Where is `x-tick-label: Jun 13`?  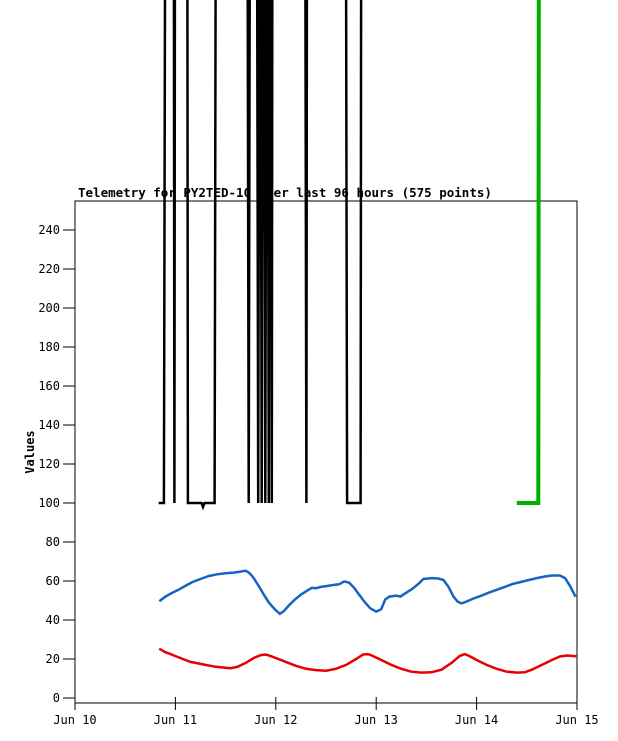 x-tick-label: Jun 13 is located at coordinates (376, 720).